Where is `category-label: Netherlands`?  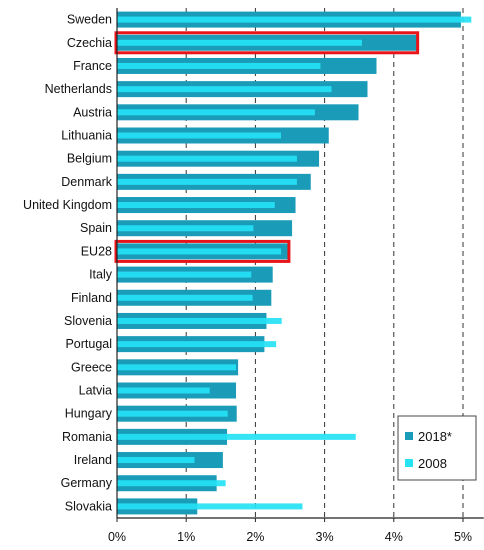
category-label: Netherlands is located at coordinates (78, 89).